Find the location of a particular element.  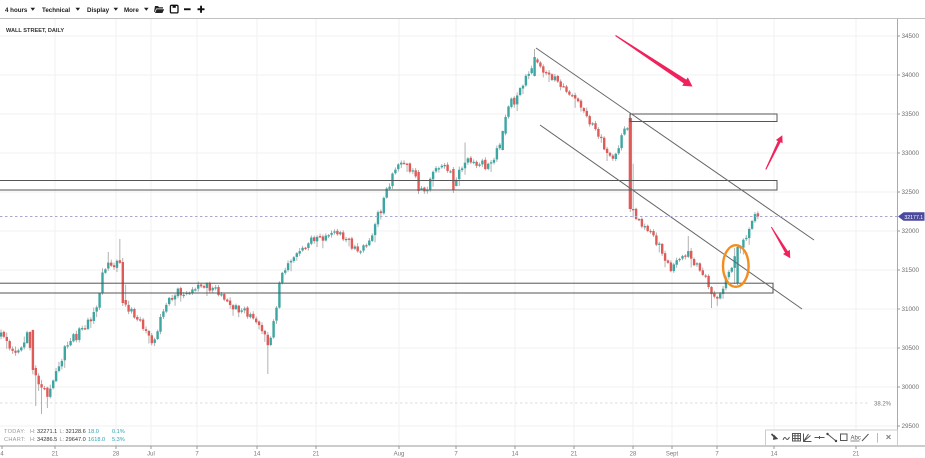

svg-text: 32177.1 is located at coordinates (913, 218).